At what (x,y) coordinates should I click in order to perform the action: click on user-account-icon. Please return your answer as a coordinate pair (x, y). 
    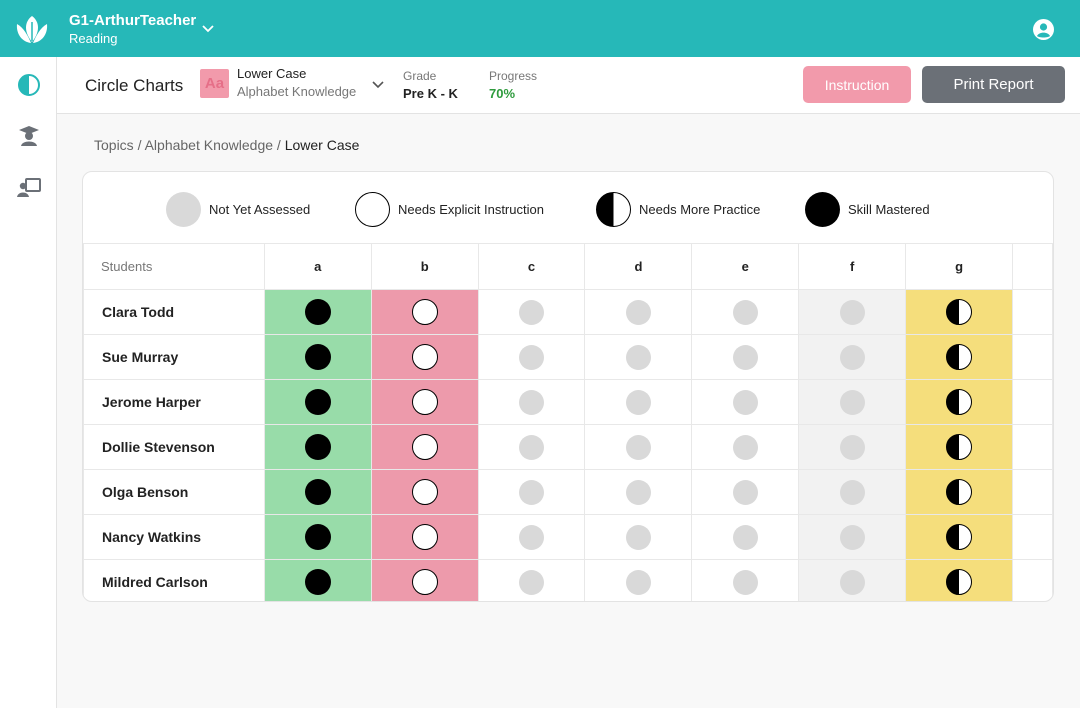
    Looking at the image, I should click on (1043, 29).